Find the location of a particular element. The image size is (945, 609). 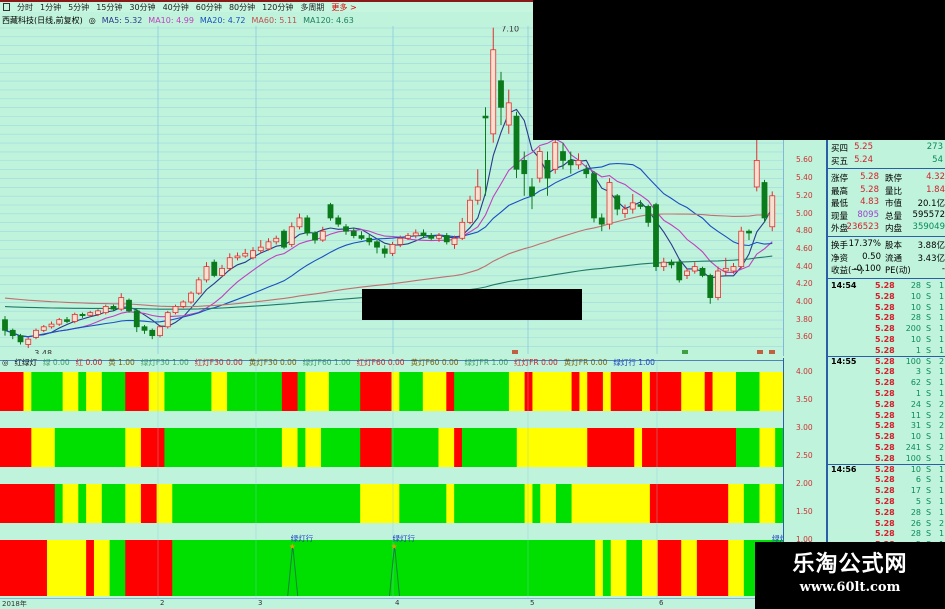

signal-label: 绿灯行 is located at coordinates (777, 538).